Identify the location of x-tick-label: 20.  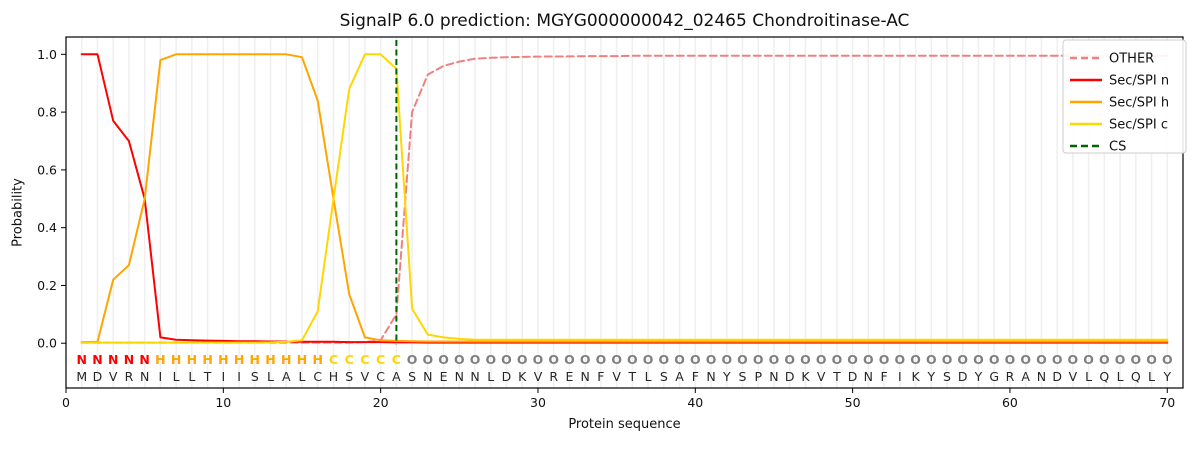
(381, 402).